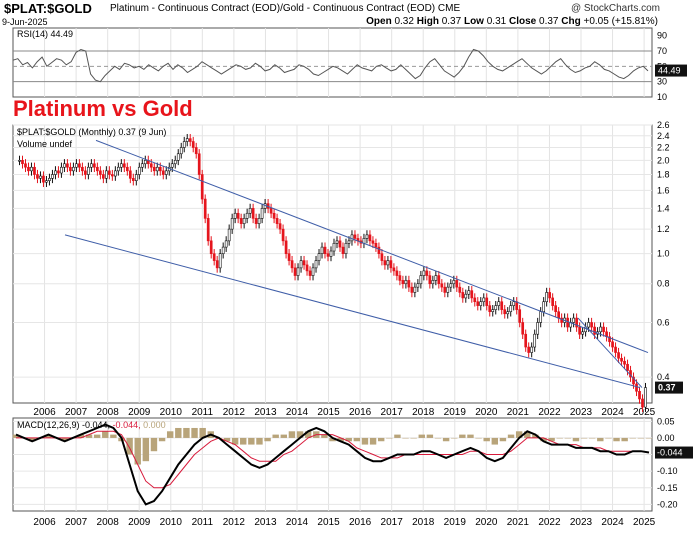 This screenshot has height=535, width=700. Describe the element at coordinates (45, 144) in the screenshot. I see `volume-legend: Volume undef` at that location.